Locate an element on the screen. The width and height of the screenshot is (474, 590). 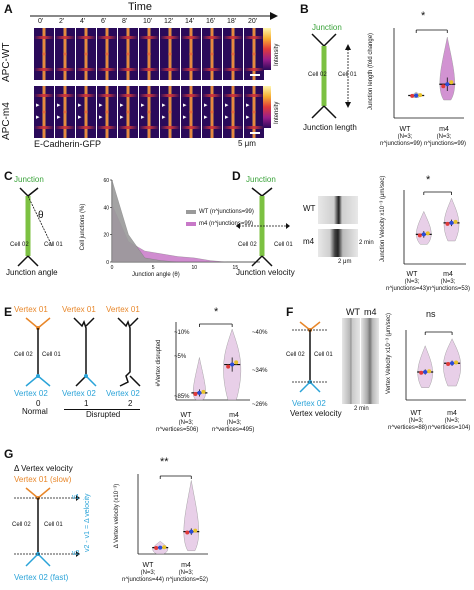
g-cell01: Cell 01 is located at coordinates (53, 525).